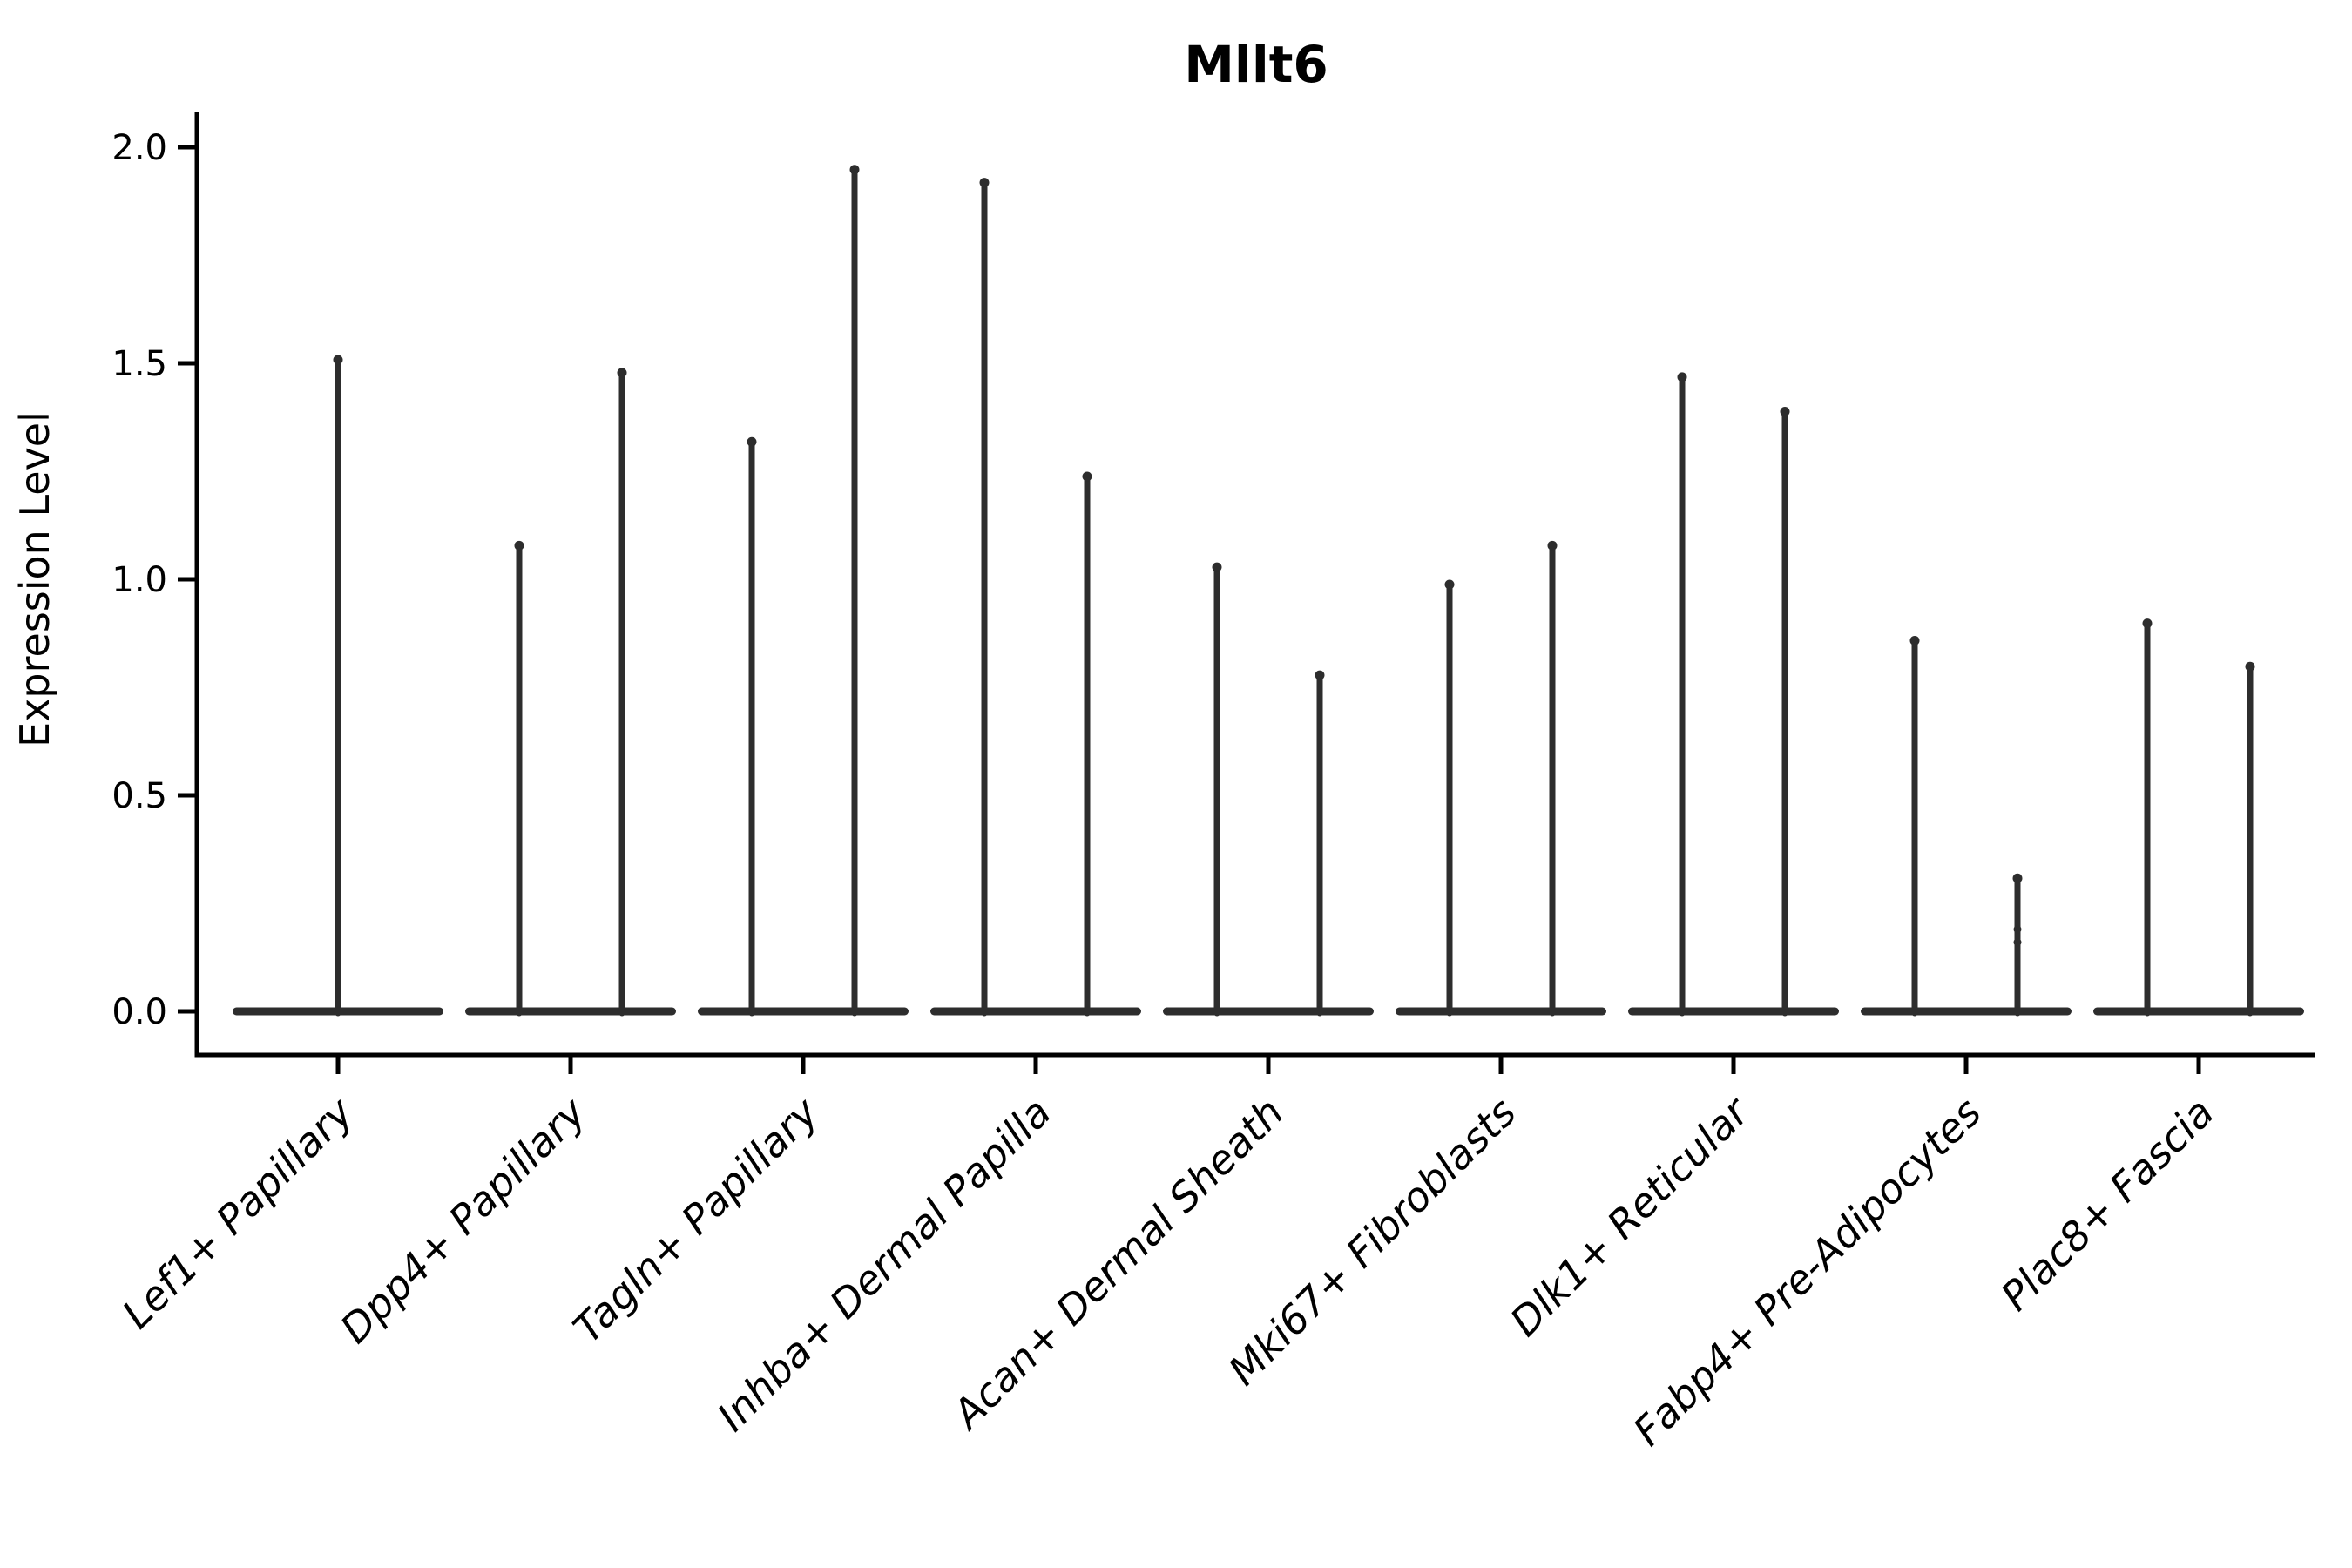  I want to click on x-tick-label: Plac8+ Fascia, so click(2106, 1204).